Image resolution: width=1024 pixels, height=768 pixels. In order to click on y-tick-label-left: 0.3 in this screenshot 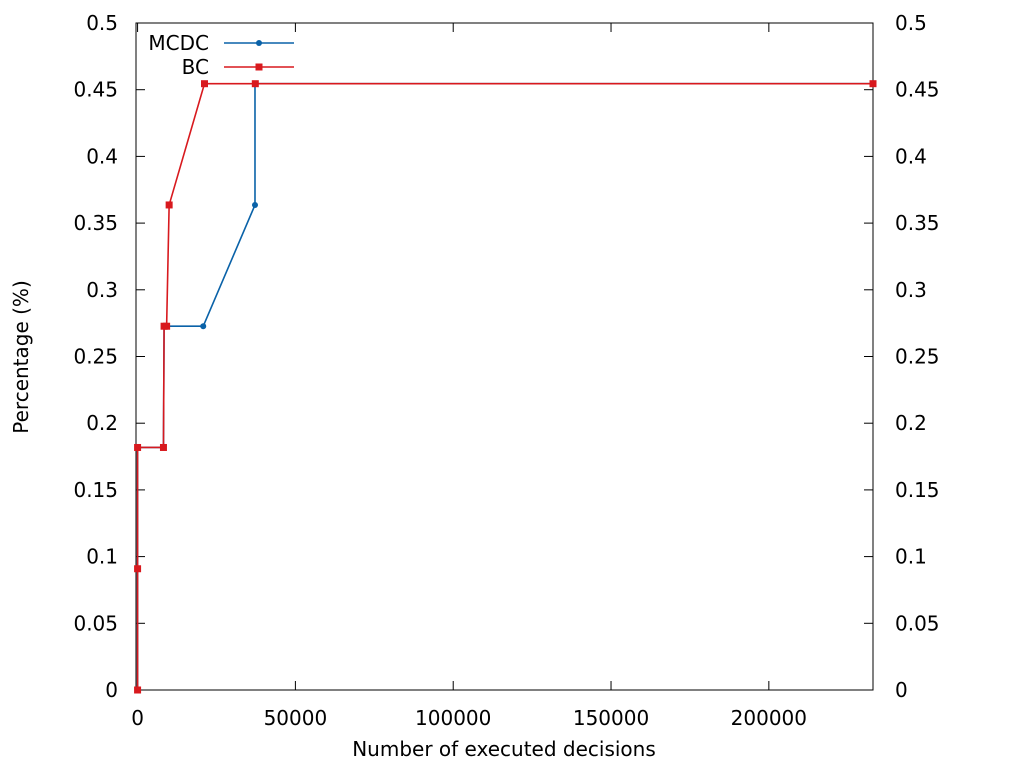, I will do `click(102, 290)`.